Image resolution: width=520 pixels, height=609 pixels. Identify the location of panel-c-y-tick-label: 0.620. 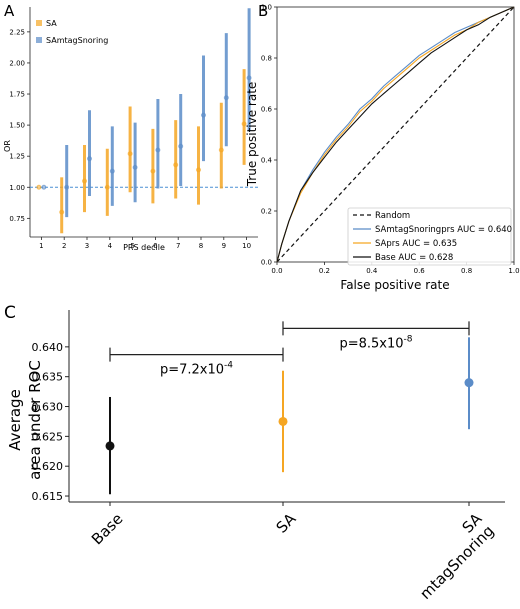
(48, 466).